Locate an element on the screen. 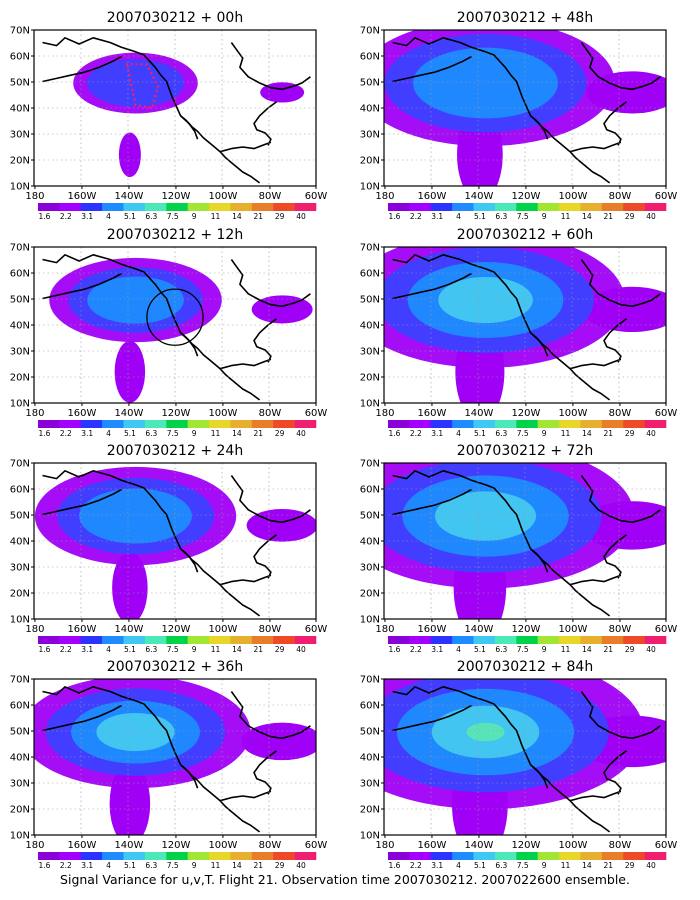 This screenshot has width=700, height=900. longitude-label: 160W is located at coordinates (431, 629).